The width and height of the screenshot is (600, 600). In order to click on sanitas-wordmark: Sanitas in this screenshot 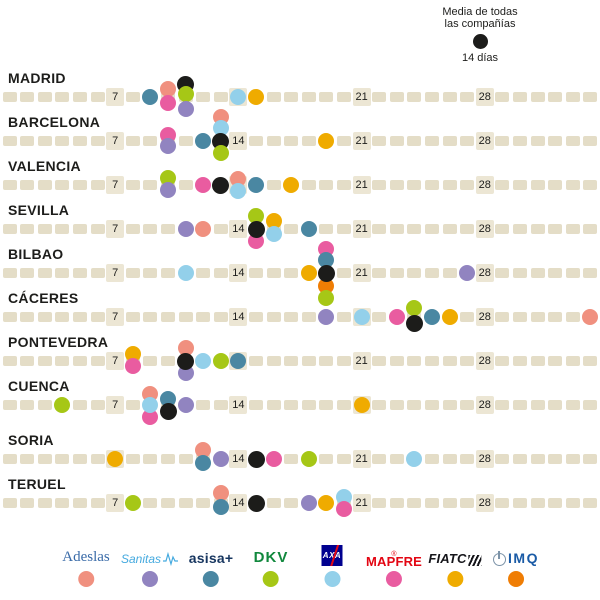, I will do `click(141, 559)`.